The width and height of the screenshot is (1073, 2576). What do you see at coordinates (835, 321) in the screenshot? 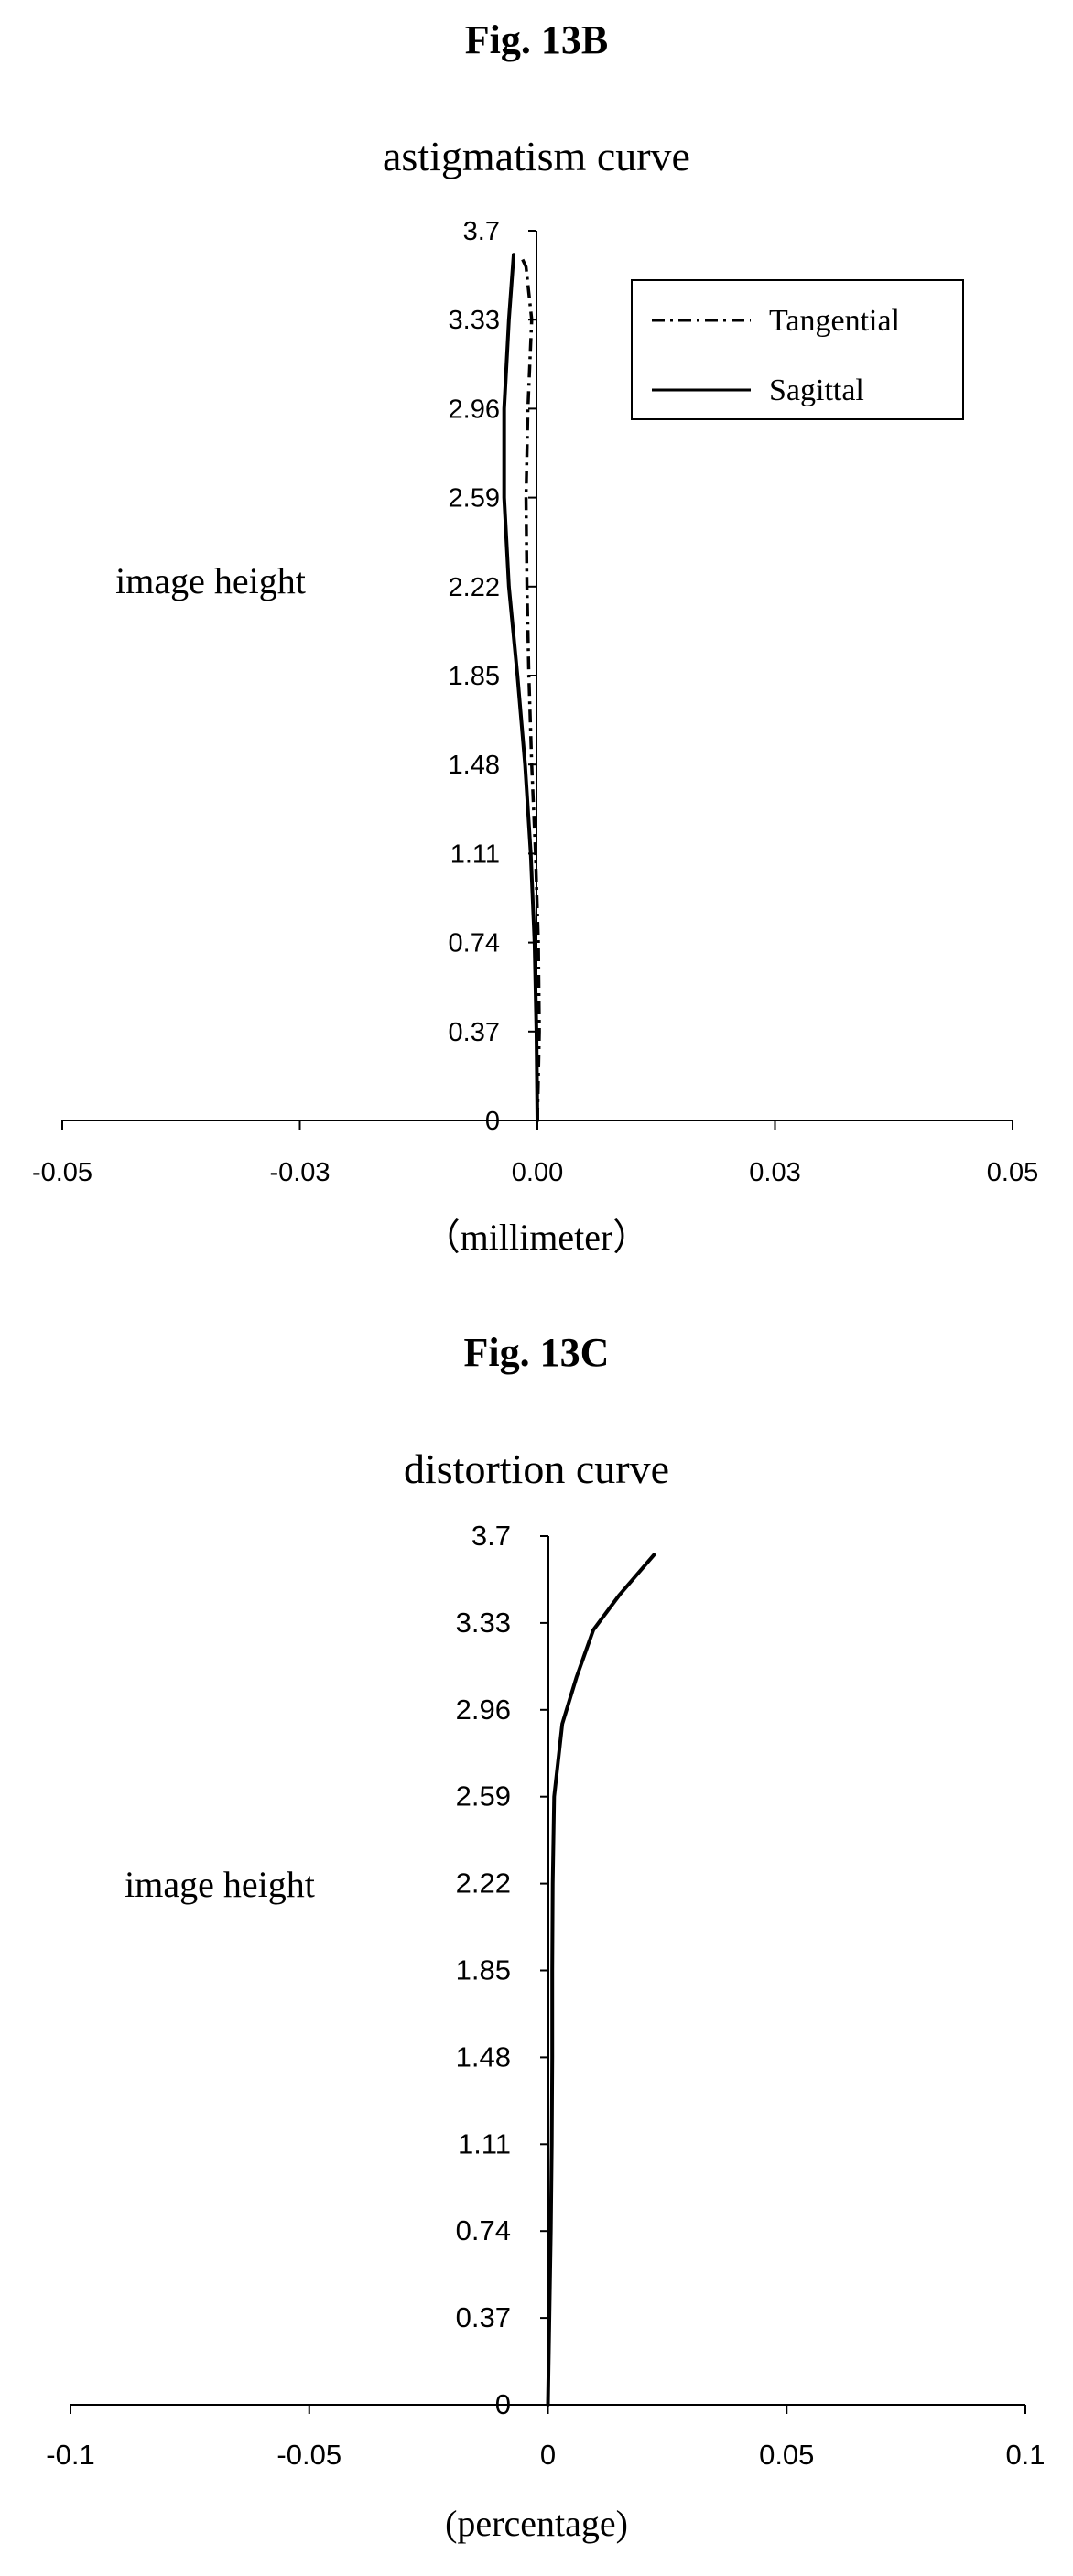
I see `legend-label-tangential: Tangential` at bounding box center [835, 321].